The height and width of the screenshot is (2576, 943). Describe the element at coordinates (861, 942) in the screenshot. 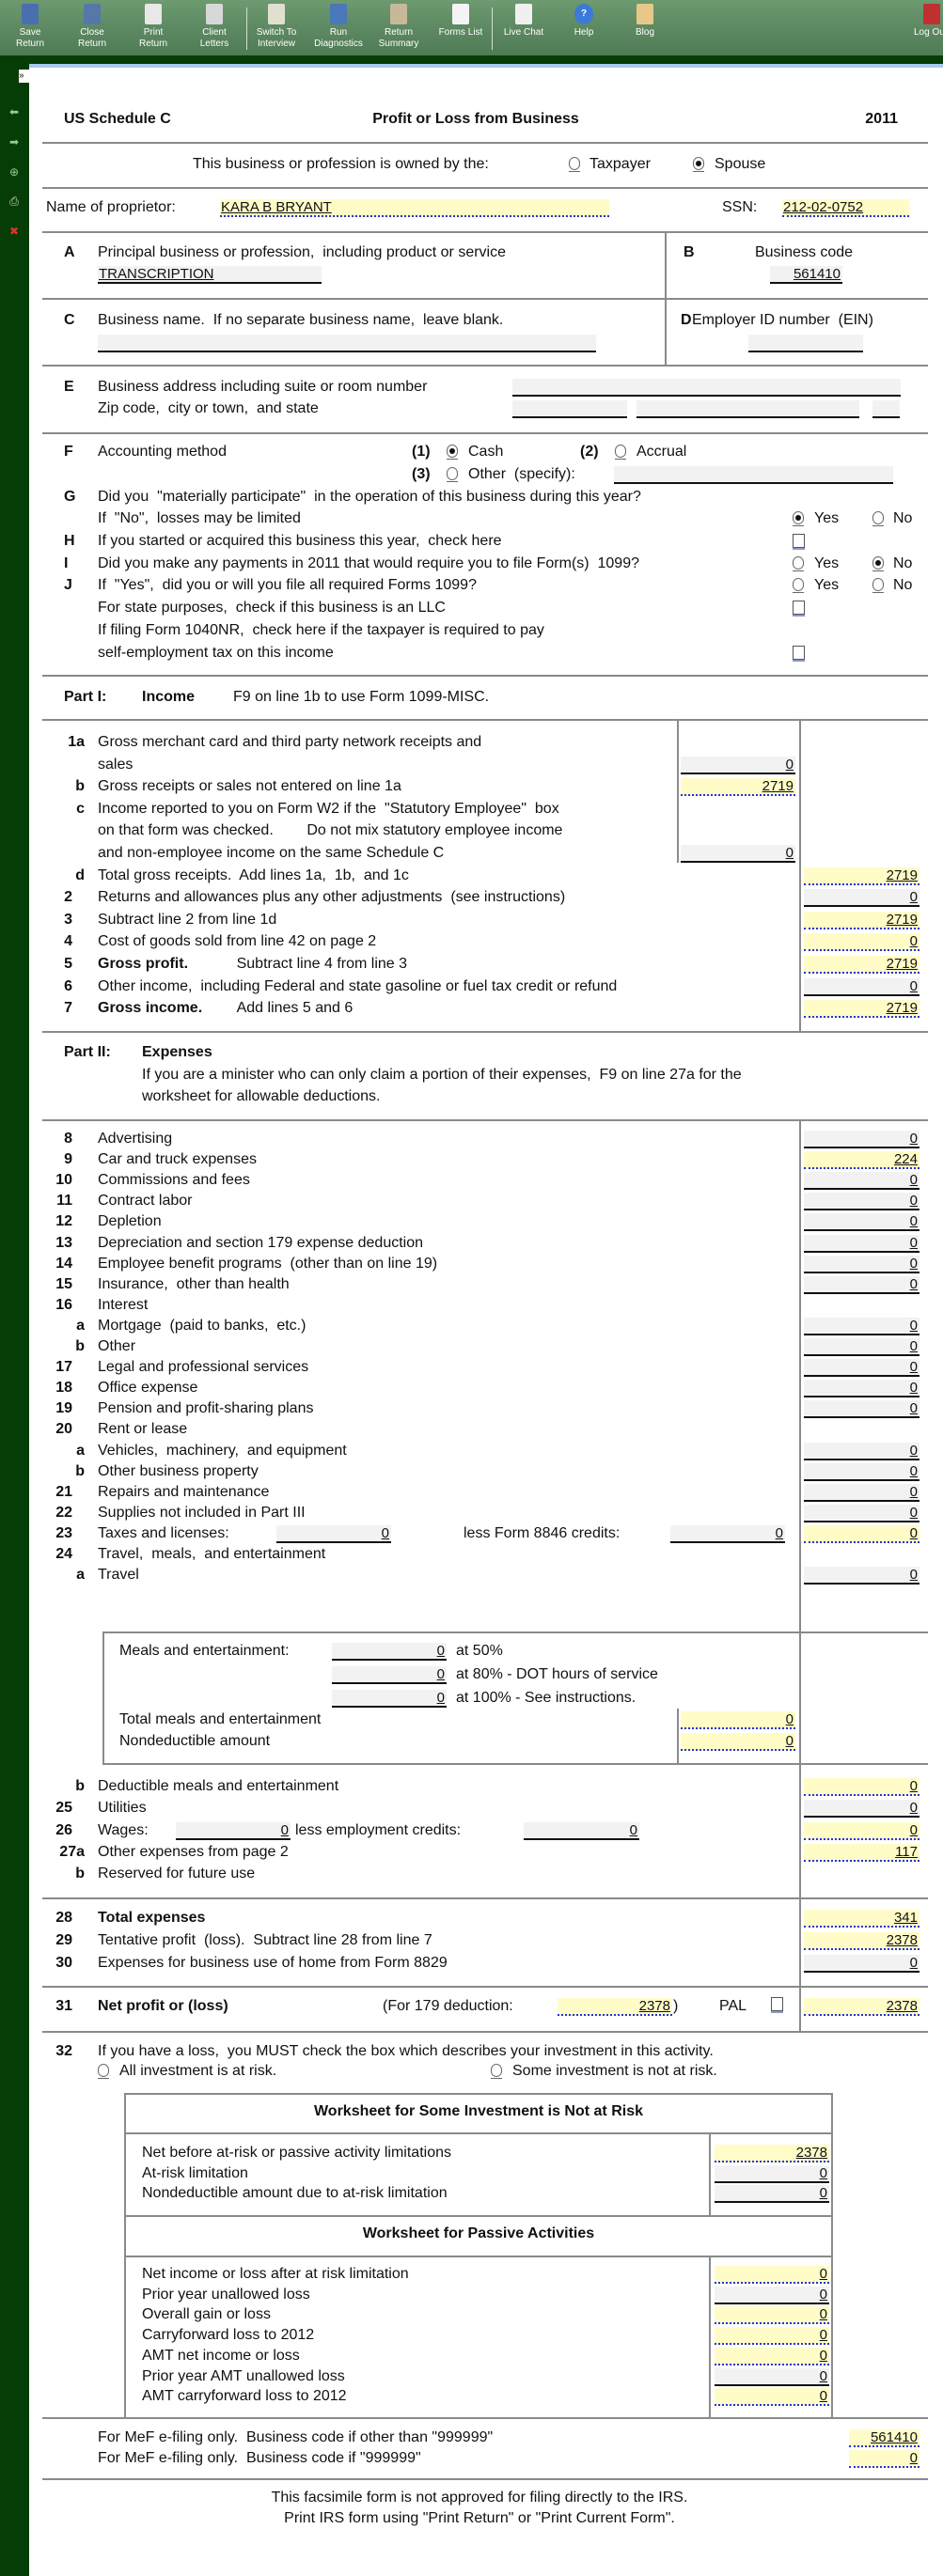

I see `line-4-amount-field: 0` at that location.